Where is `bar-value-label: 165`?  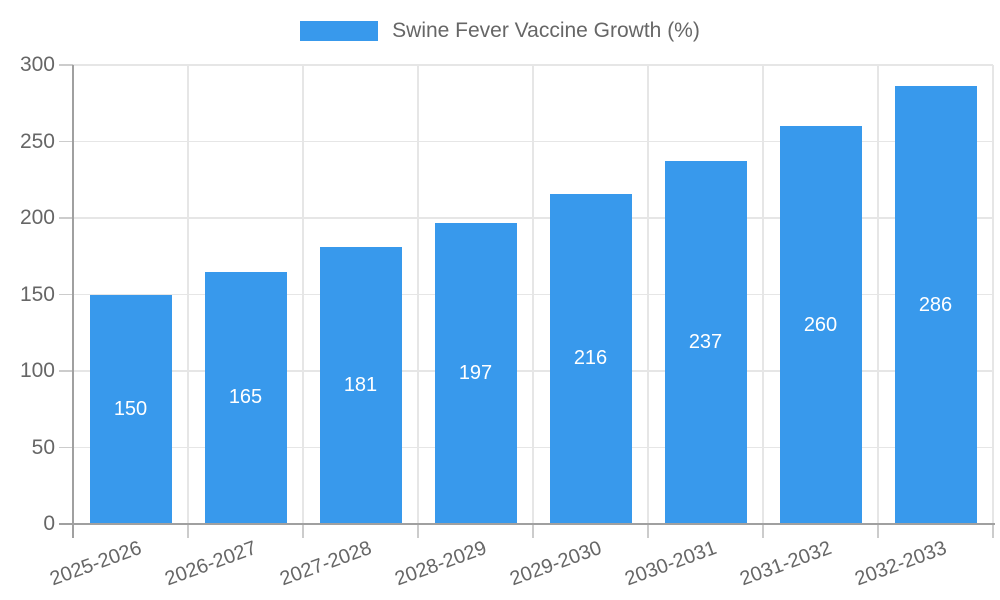 bar-value-label: 165 is located at coordinates (245, 397).